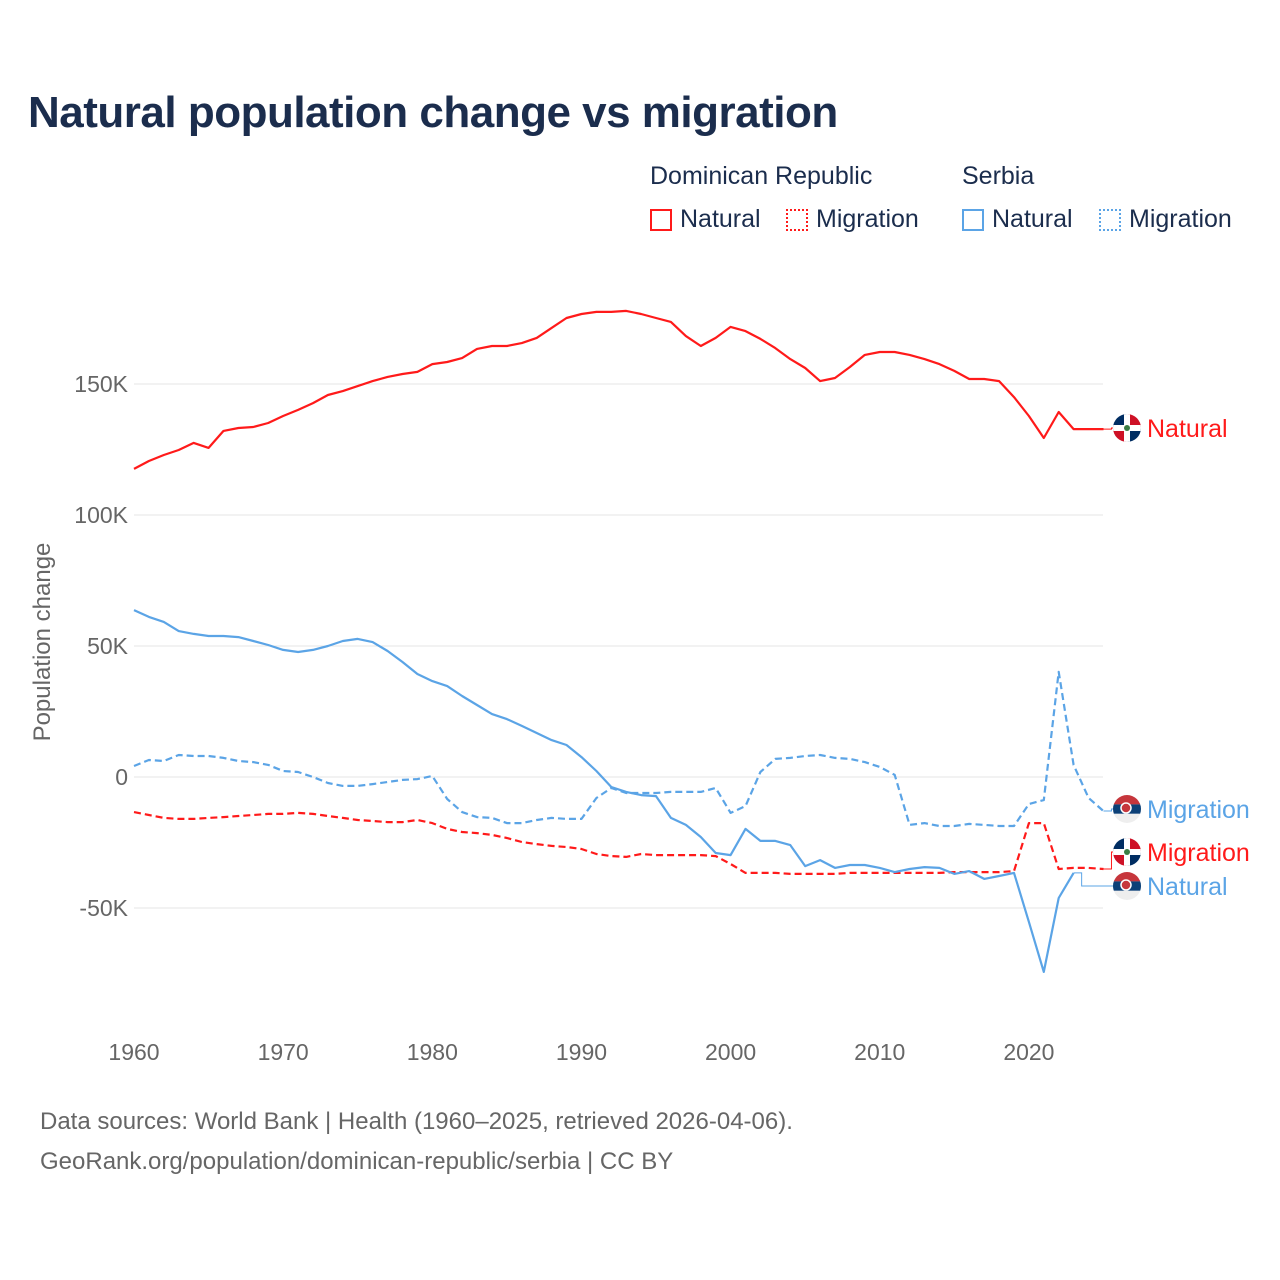  Describe the element at coordinates (42, 642) in the screenshot. I see `y-axis-label: Population change` at that location.